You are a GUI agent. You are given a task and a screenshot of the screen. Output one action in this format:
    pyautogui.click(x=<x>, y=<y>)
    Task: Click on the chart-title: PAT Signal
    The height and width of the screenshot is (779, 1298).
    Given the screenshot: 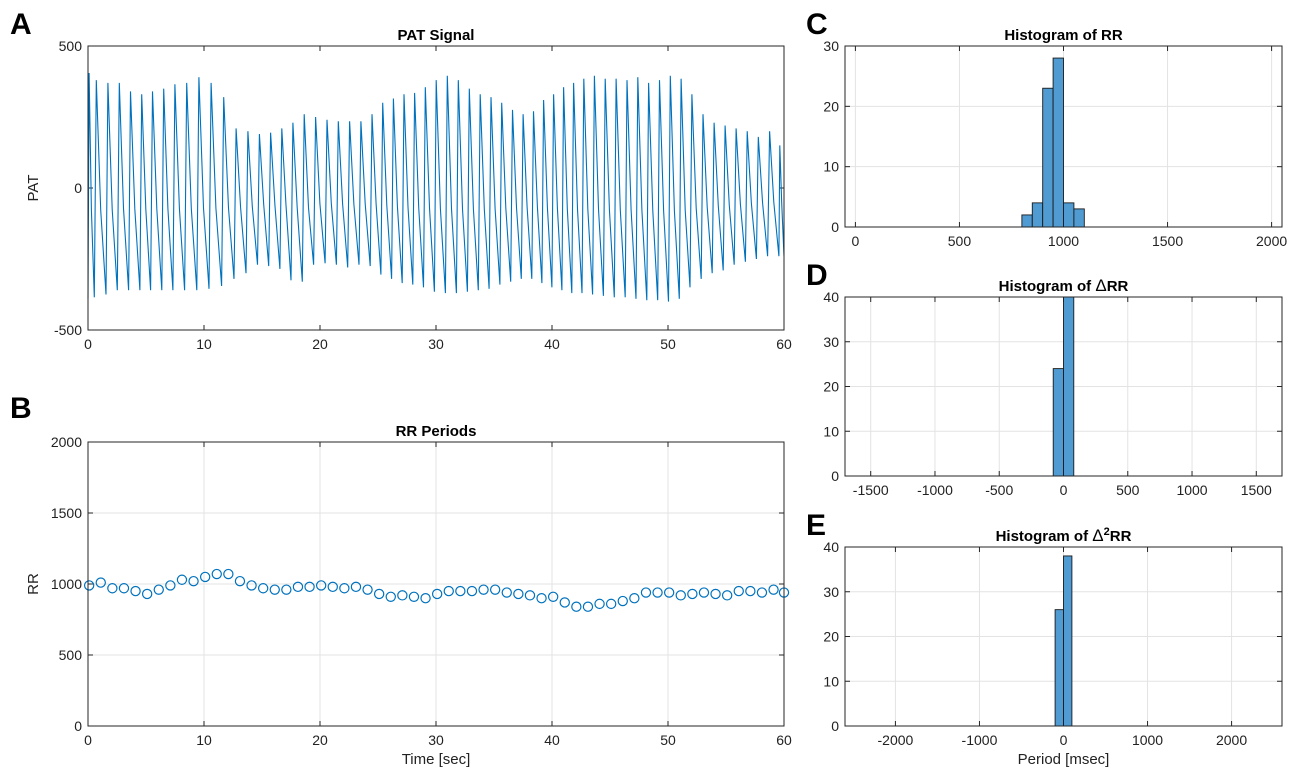 What is the action you would take?
    pyautogui.click(x=436, y=35)
    